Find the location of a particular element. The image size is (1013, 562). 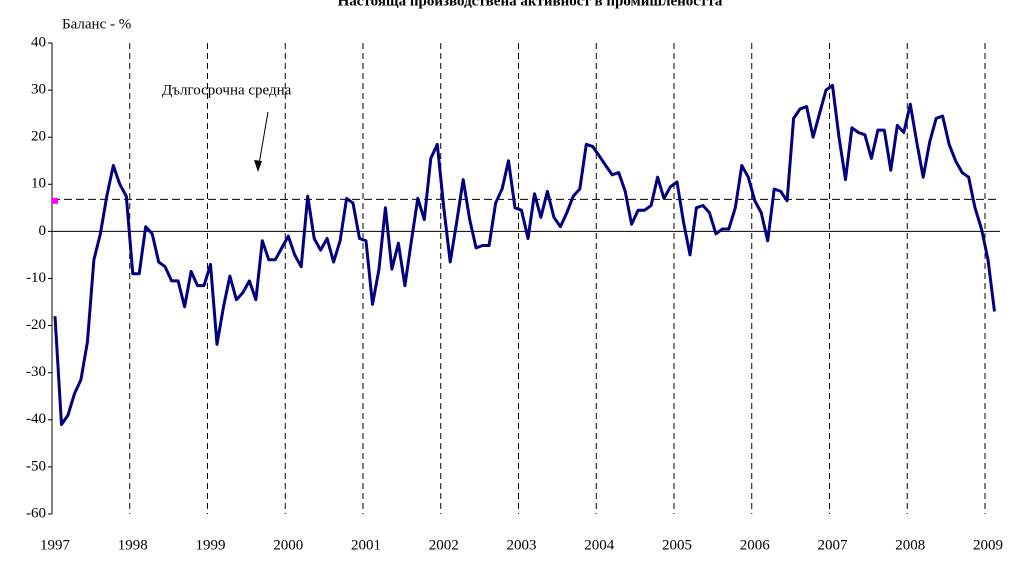

x-tick-label: 2009 is located at coordinates (988, 545).